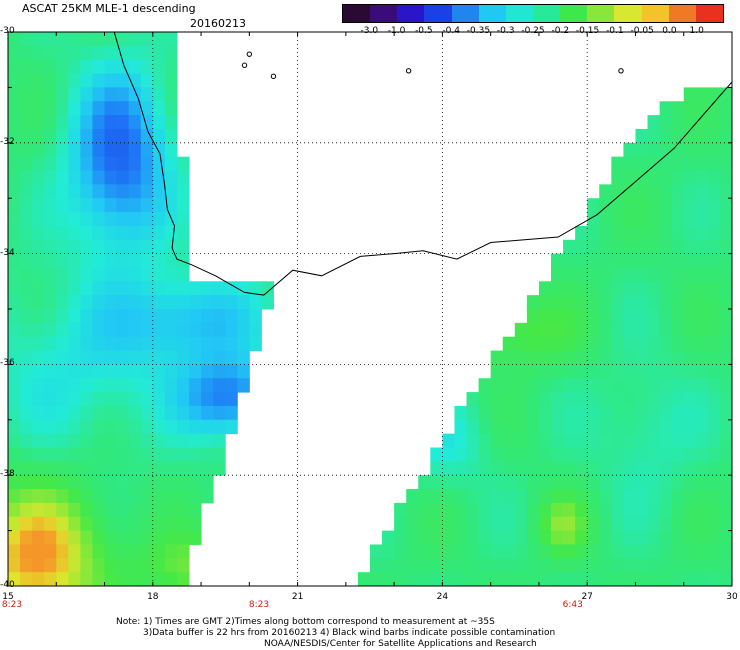 The height and width of the screenshot is (650, 740). Describe the element at coordinates (505, 31) in the screenshot. I see `color-scale-label: -0.3` at that location.